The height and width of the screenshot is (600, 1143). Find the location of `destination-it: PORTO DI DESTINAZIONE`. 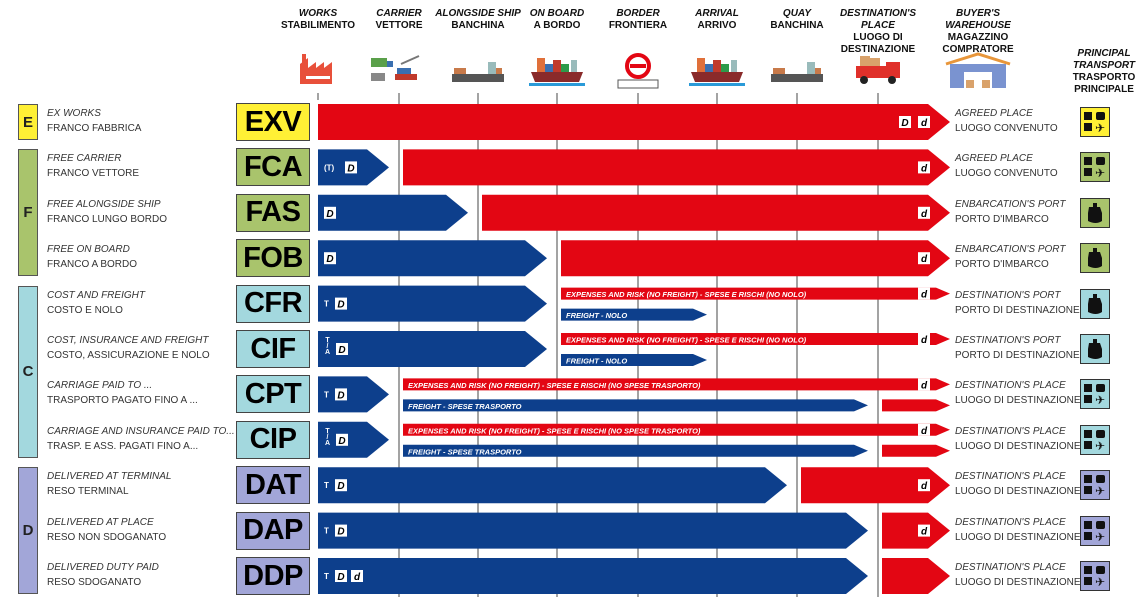

destination-it: PORTO DI DESTINAZIONE is located at coordinates (1017, 355).